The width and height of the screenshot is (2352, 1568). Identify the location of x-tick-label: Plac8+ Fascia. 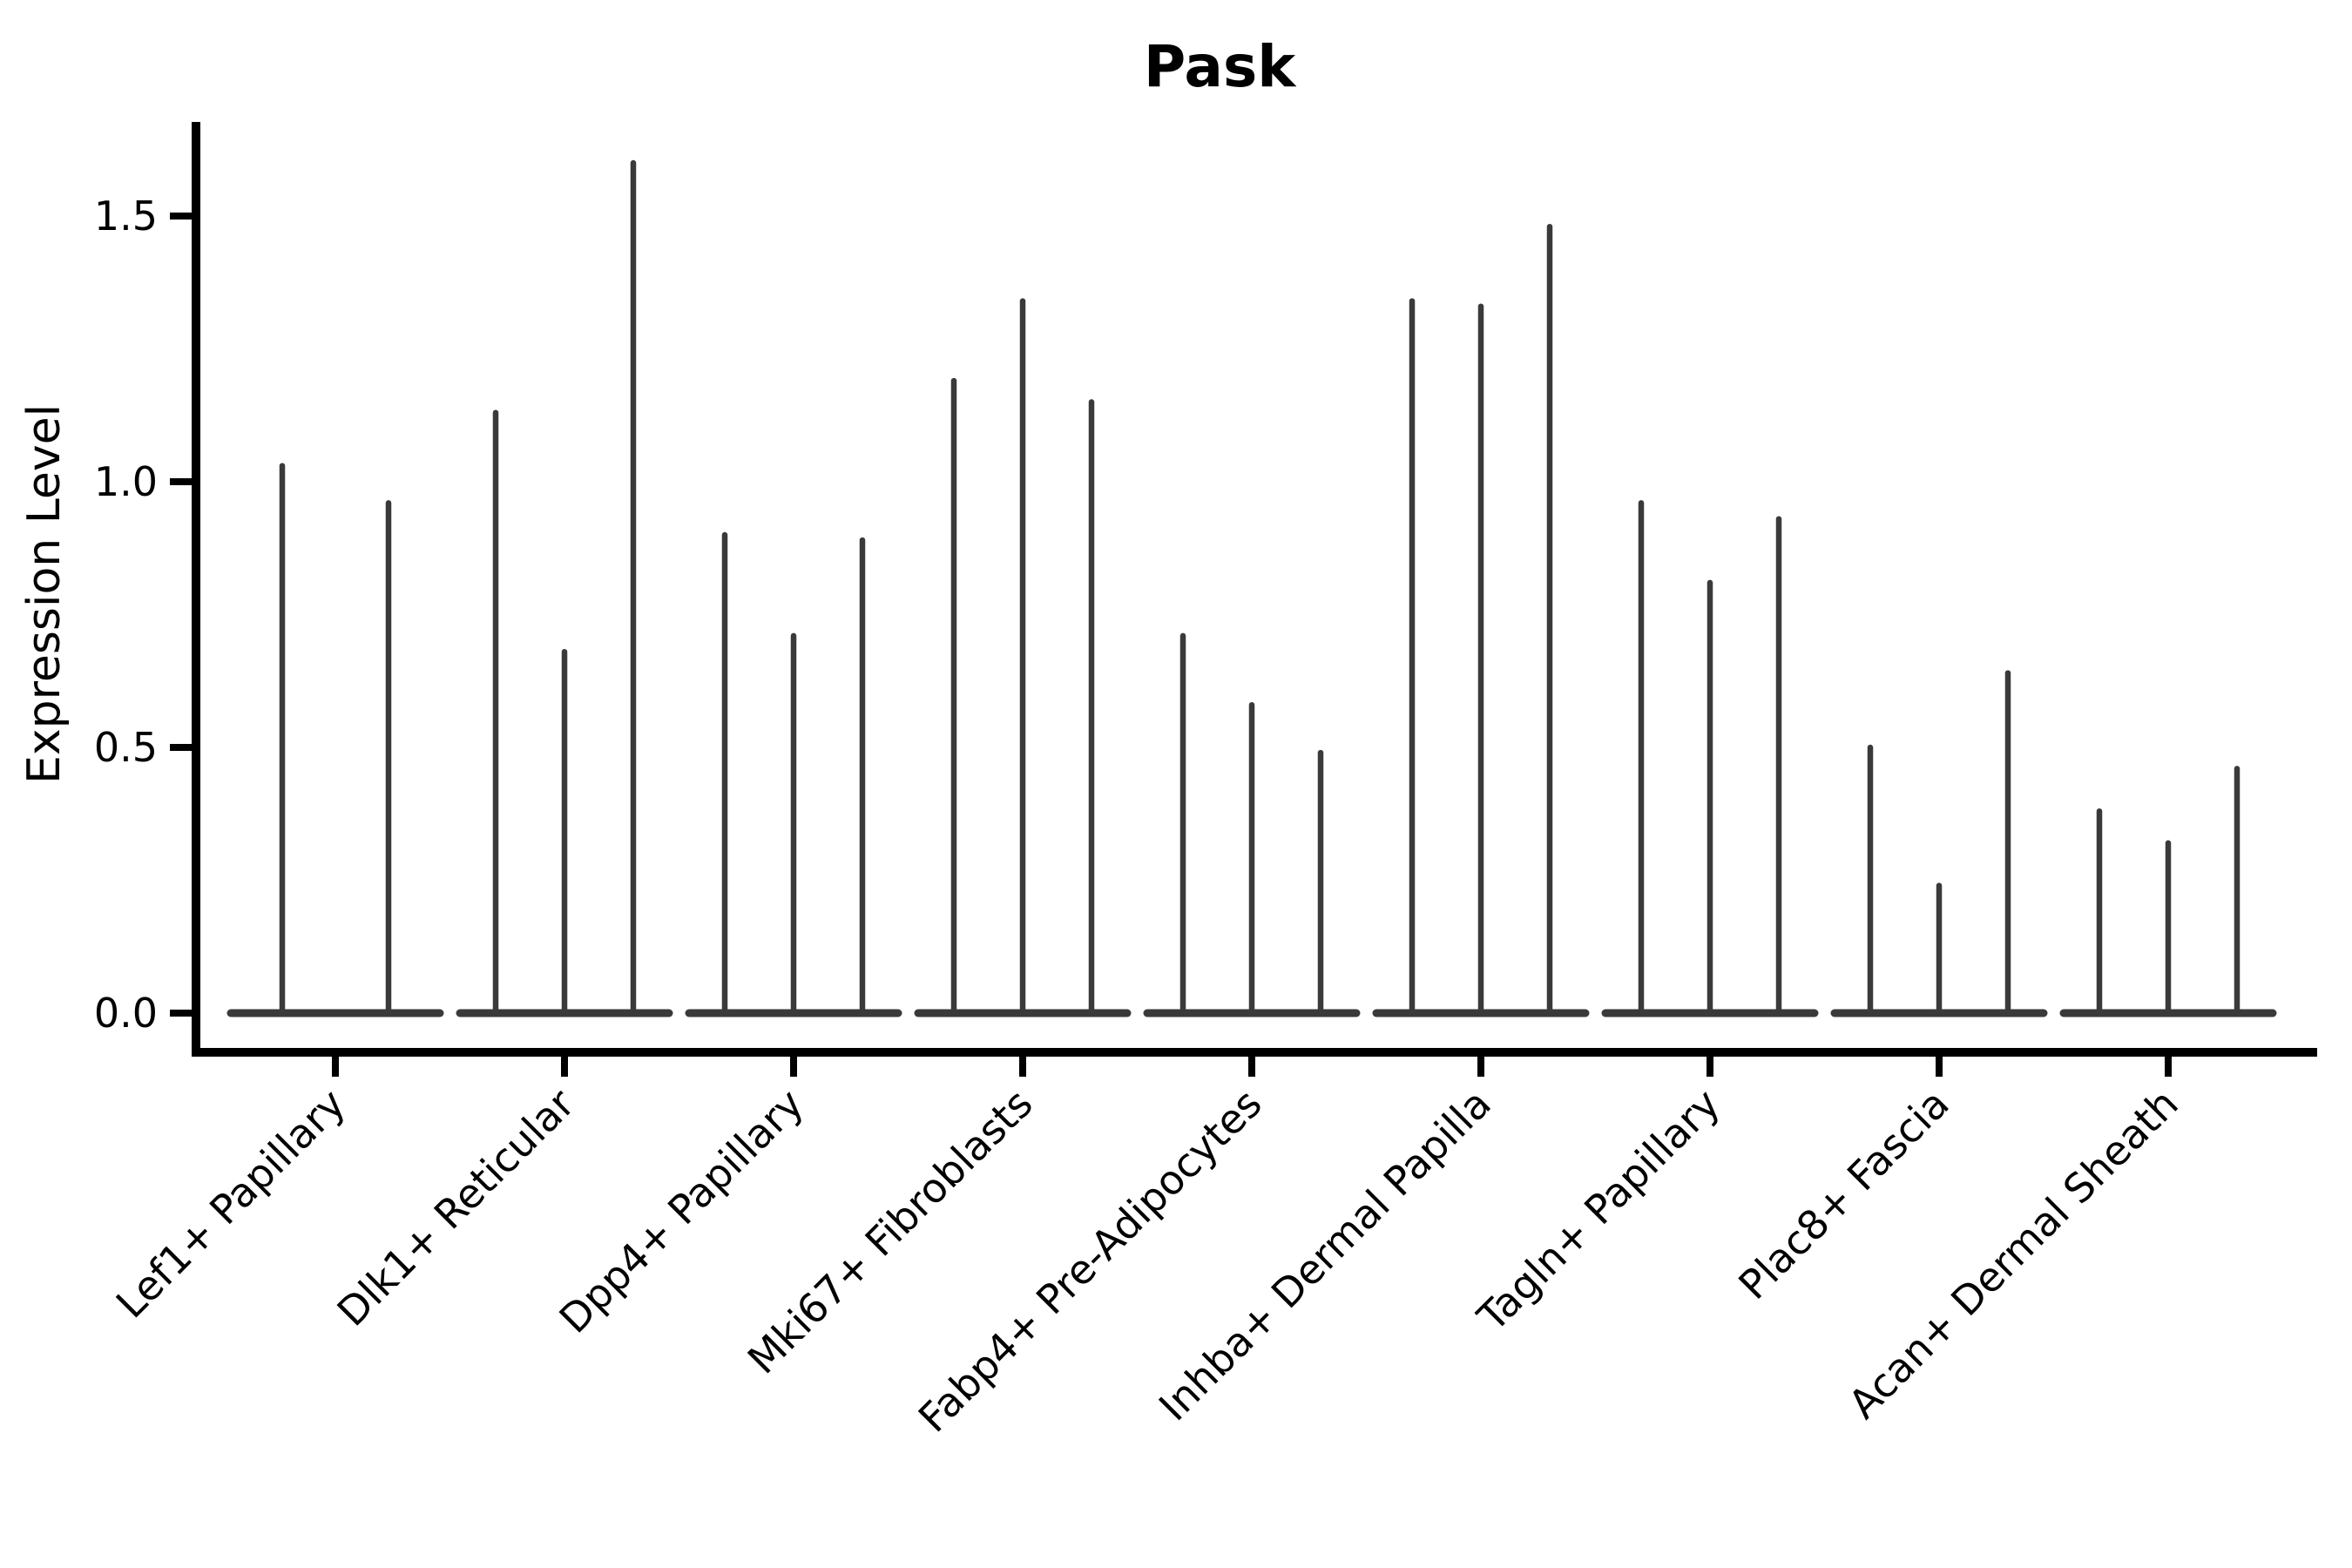
(1843, 1194).